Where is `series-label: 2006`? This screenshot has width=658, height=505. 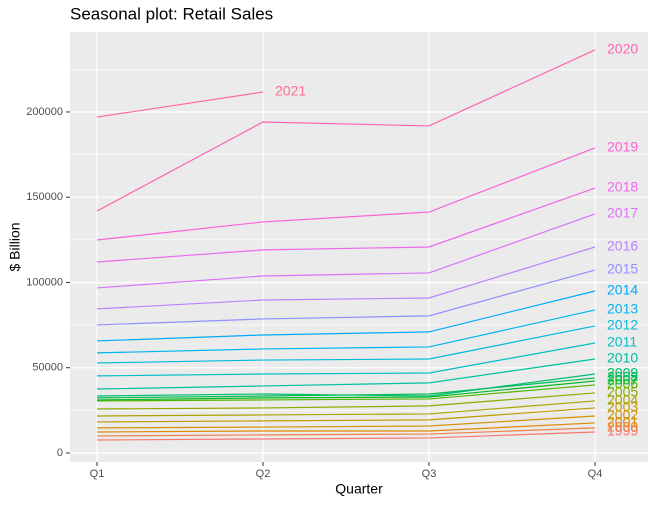
series-label: 2006 is located at coordinates (622, 384).